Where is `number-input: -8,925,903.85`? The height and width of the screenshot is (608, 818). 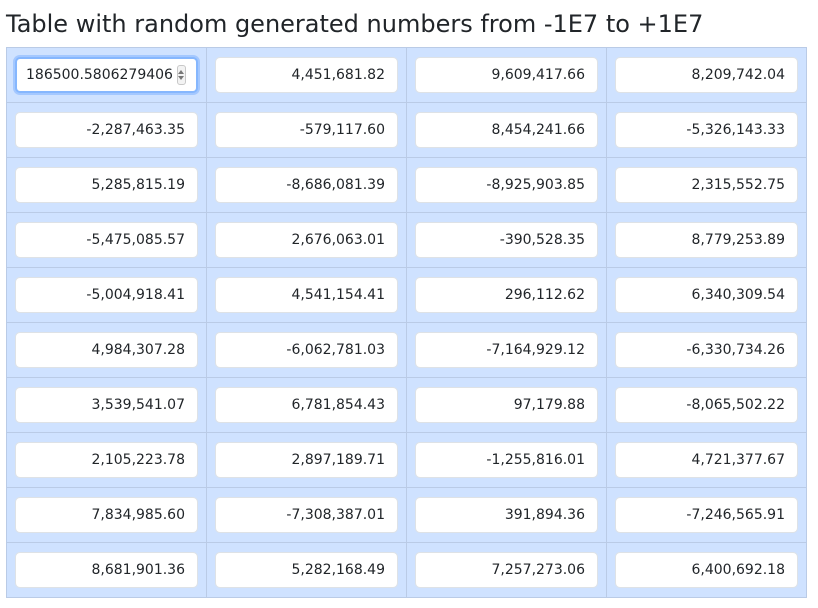 number-input: -8,925,903.85 is located at coordinates (506, 185).